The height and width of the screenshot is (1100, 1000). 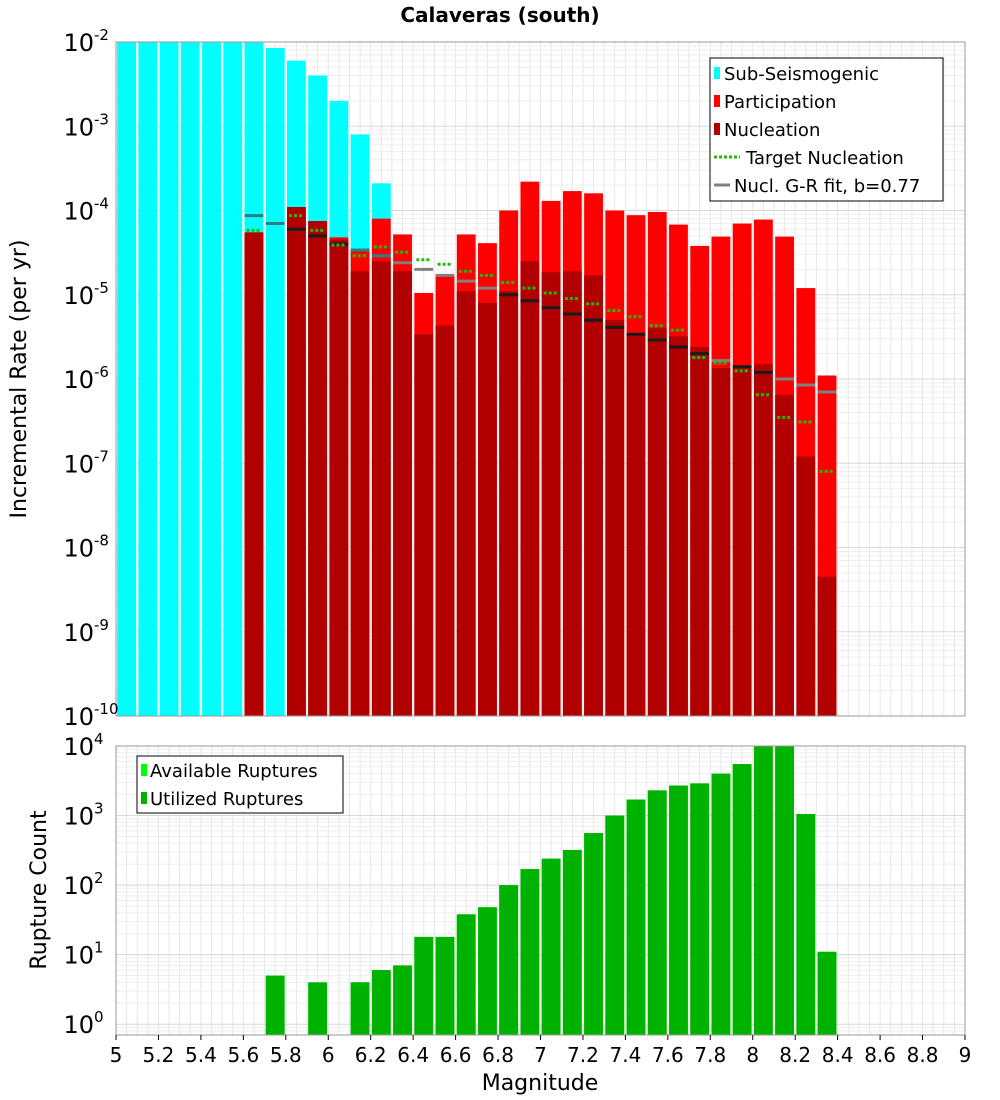 I want to click on legend-swatch-available, so click(x=144, y=770).